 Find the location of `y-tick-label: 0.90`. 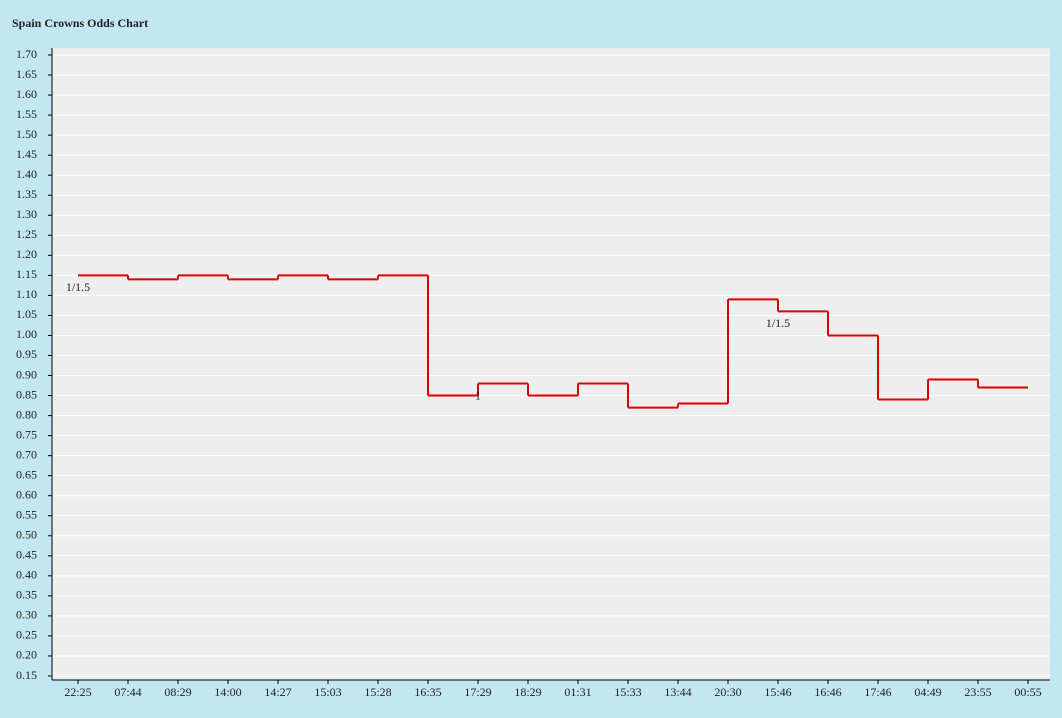

y-tick-label: 0.90 is located at coordinates (26, 374).